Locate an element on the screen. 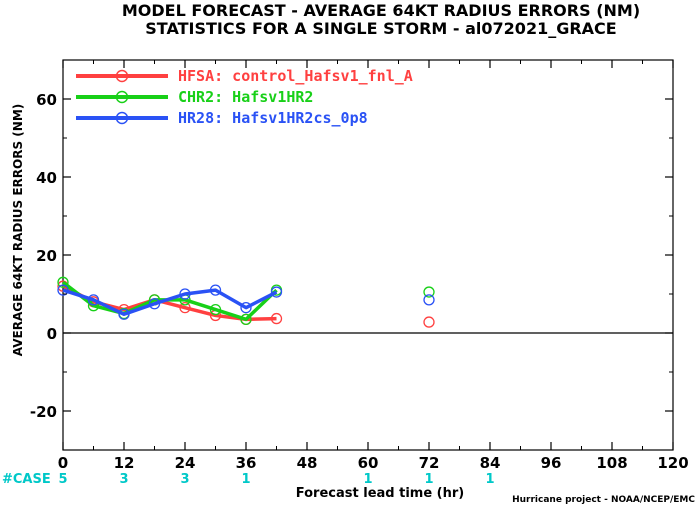 Image resolution: width=700 pixels, height=506 pixels. credit-text: Hurricane project - NOAA/NCEP/EMC is located at coordinates (603, 500).